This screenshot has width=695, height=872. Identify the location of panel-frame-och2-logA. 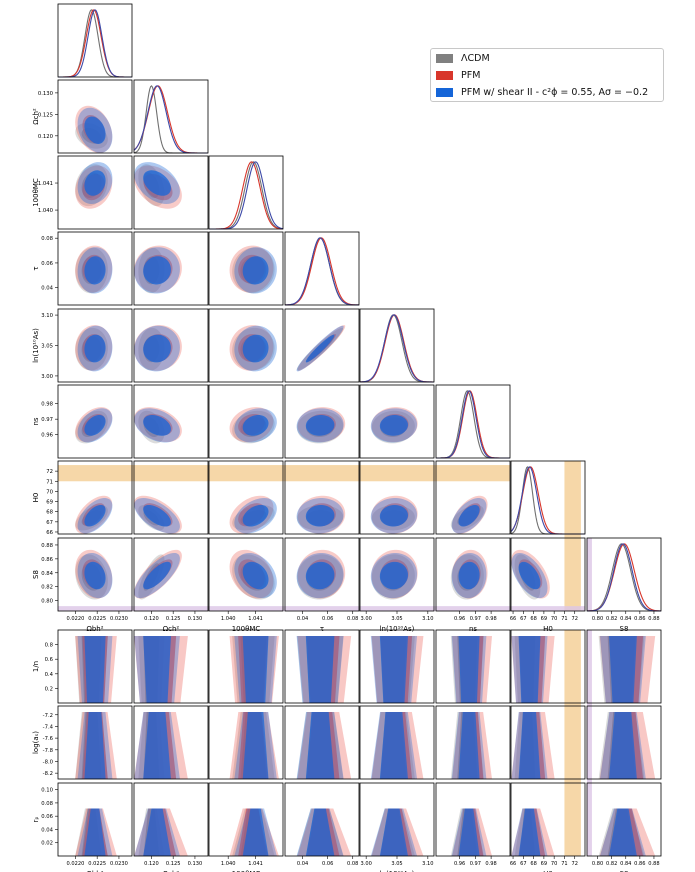
(171, 345).